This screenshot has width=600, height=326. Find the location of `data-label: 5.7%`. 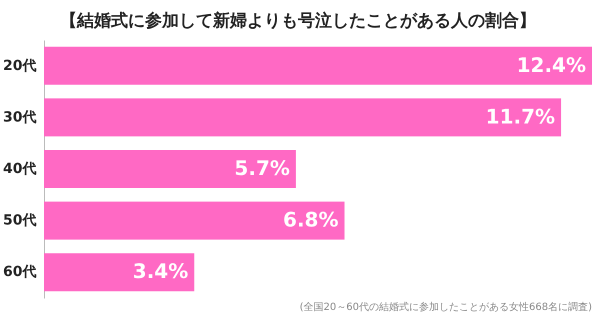

data-label: 5.7% is located at coordinates (262, 168).